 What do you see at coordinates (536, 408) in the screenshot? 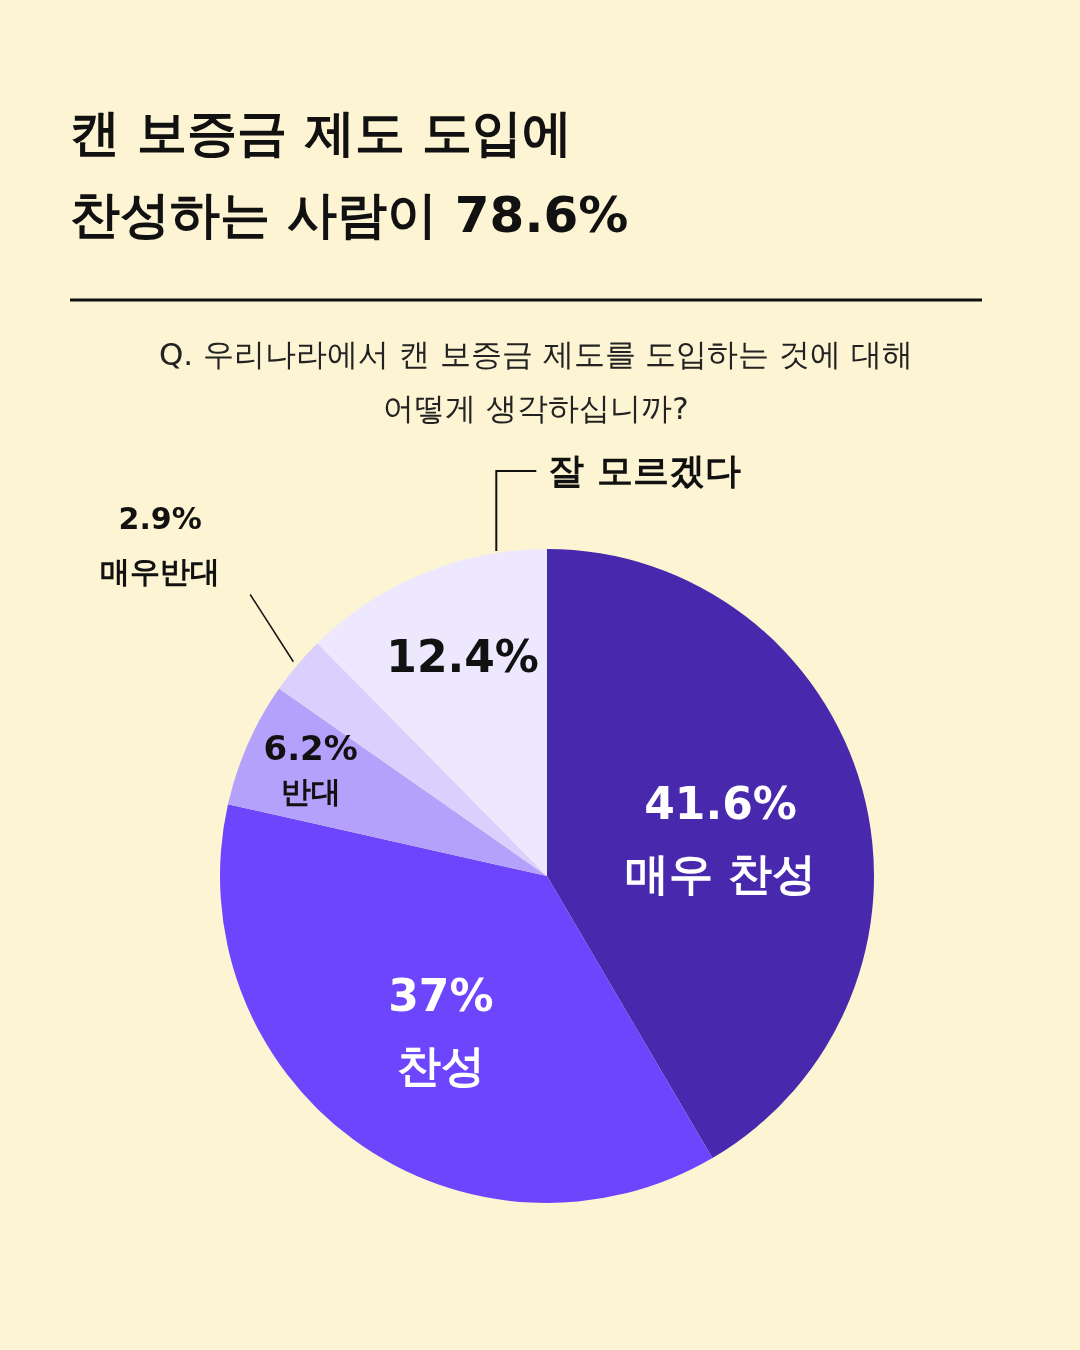
I see `subtitle: 어떻게 생각하십니까?` at bounding box center [536, 408].